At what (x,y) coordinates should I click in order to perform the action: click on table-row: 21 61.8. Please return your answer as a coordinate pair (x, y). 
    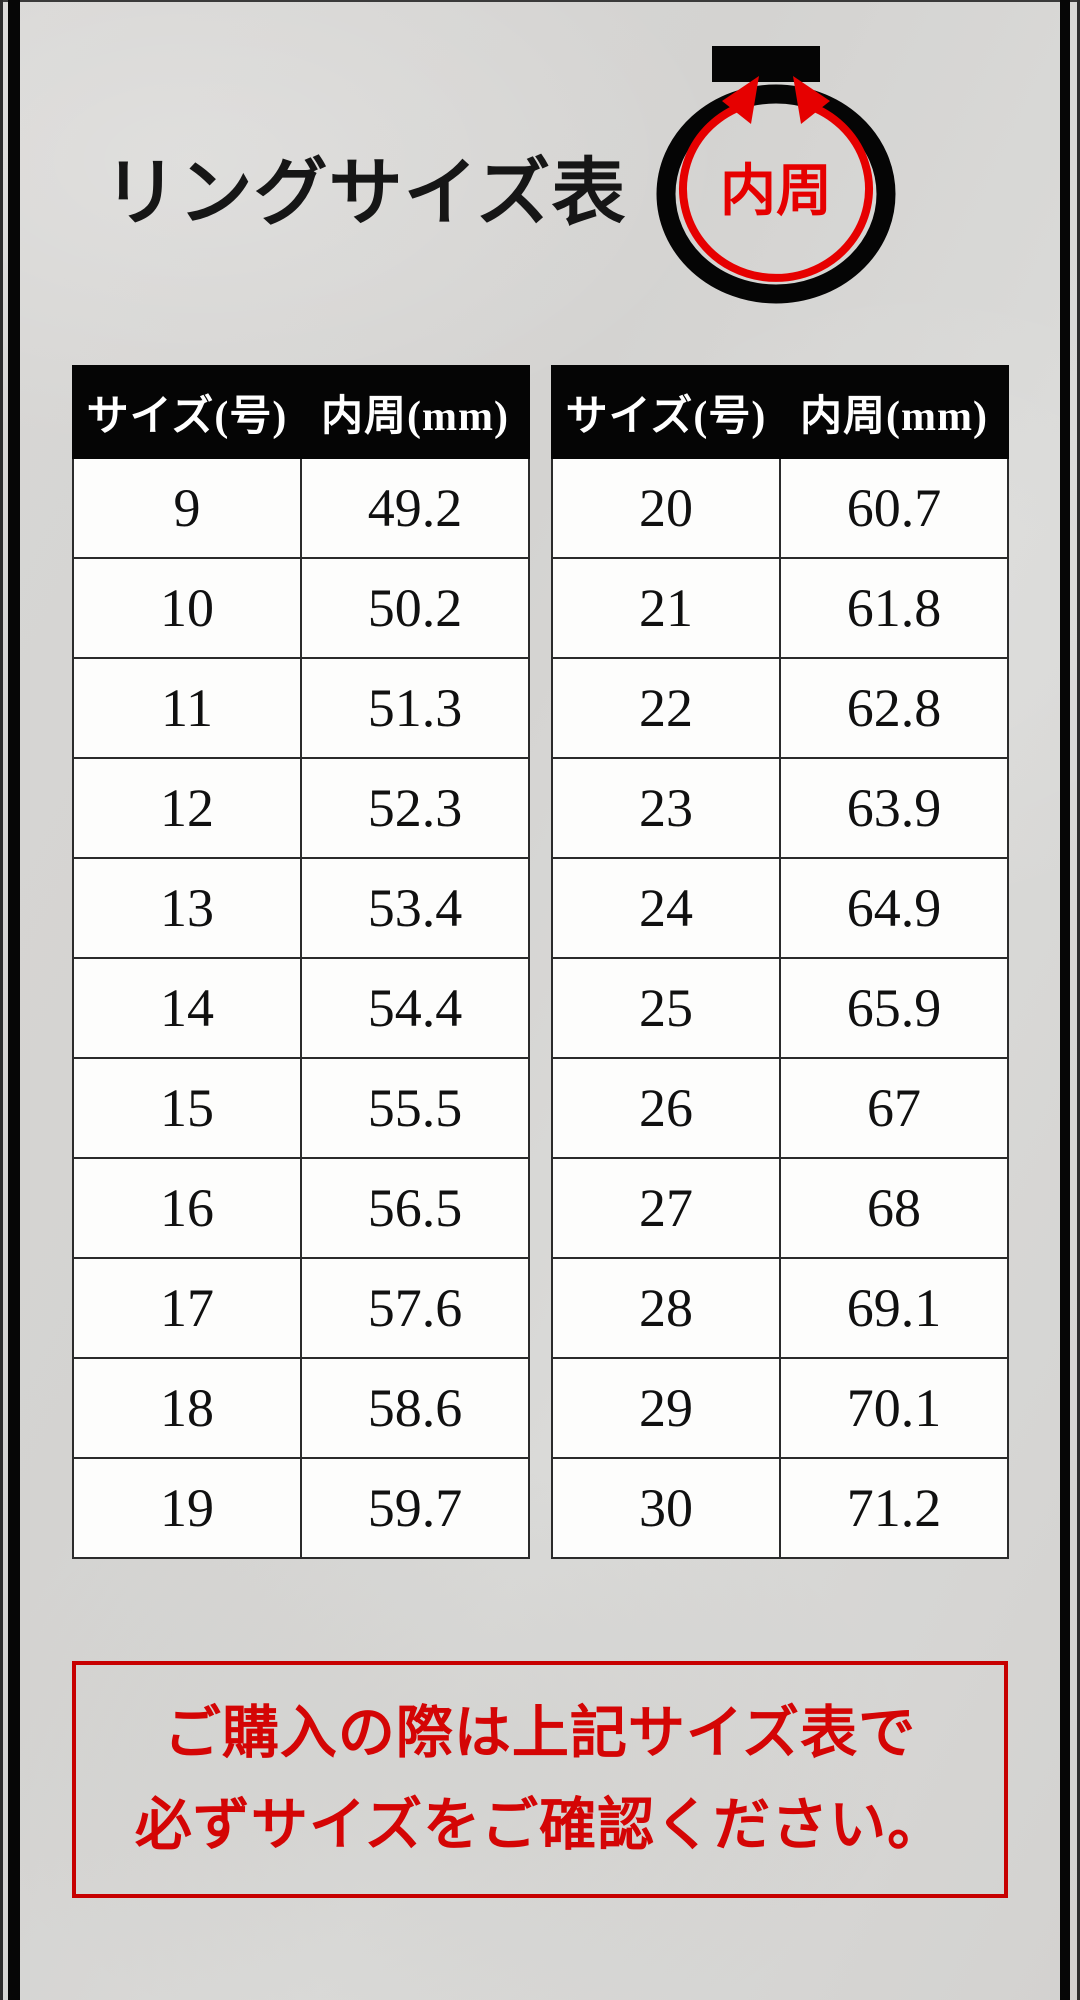
    Looking at the image, I should click on (780, 608).